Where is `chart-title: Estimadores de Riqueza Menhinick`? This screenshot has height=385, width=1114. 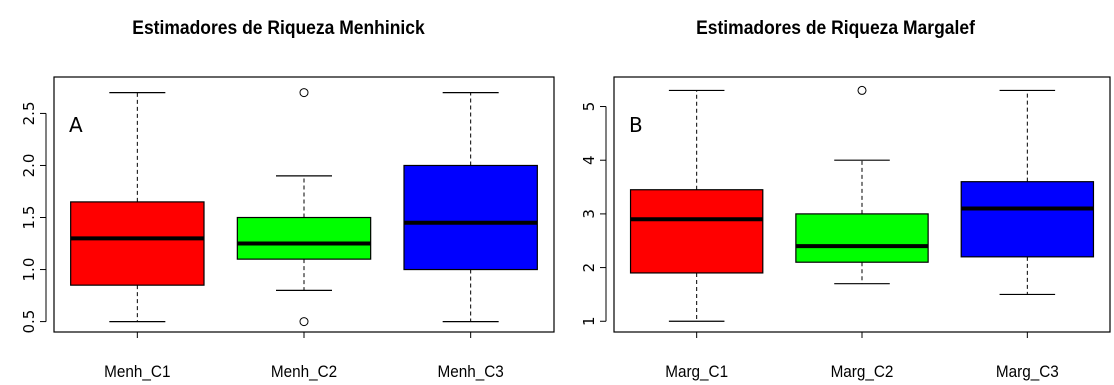
chart-title: Estimadores de Riqueza Menhinick is located at coordinates (278, 28).